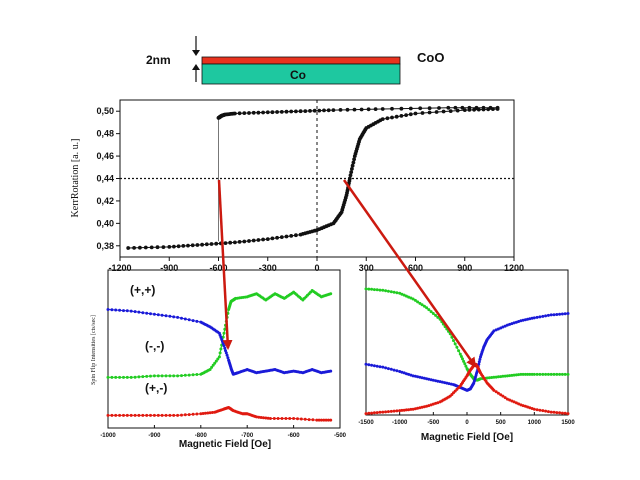 This screenshot has height=480, width=640. What do you see at coordinates (105, 156) in the screenshot?
I see `kerr-y-tick-label: 0,46` at bounding box center [105, 156].